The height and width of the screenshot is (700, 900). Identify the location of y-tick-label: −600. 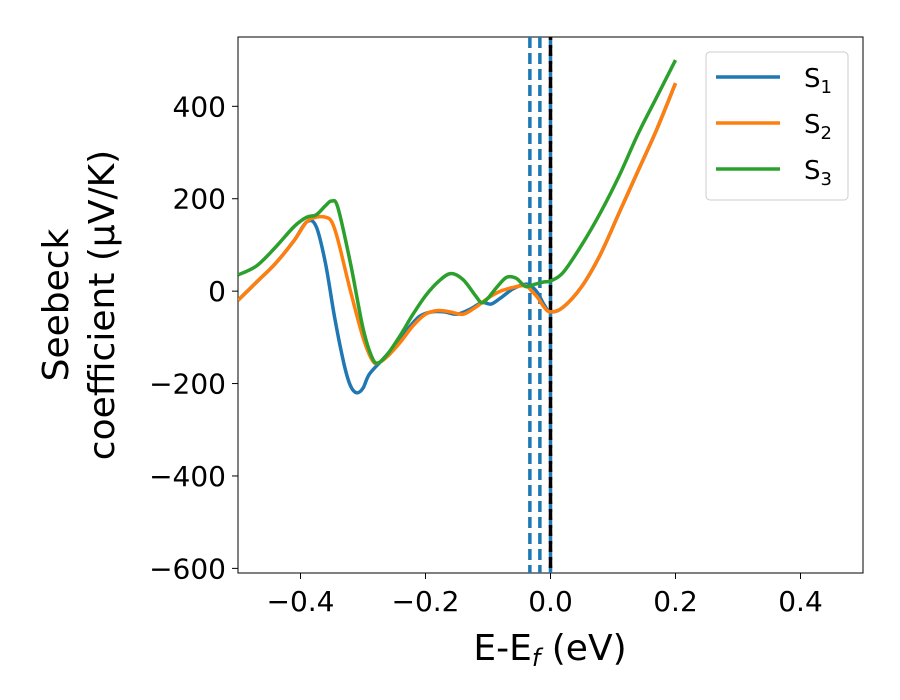
(187, 568).